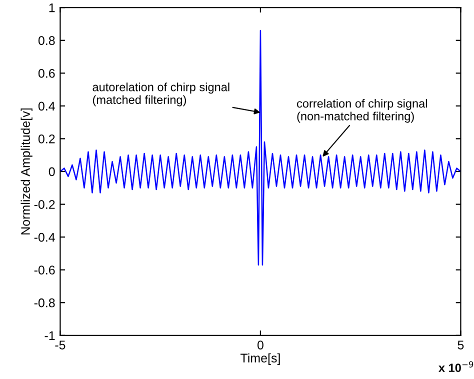  I want to click on y-tick-label: 0, so click(51, 171).